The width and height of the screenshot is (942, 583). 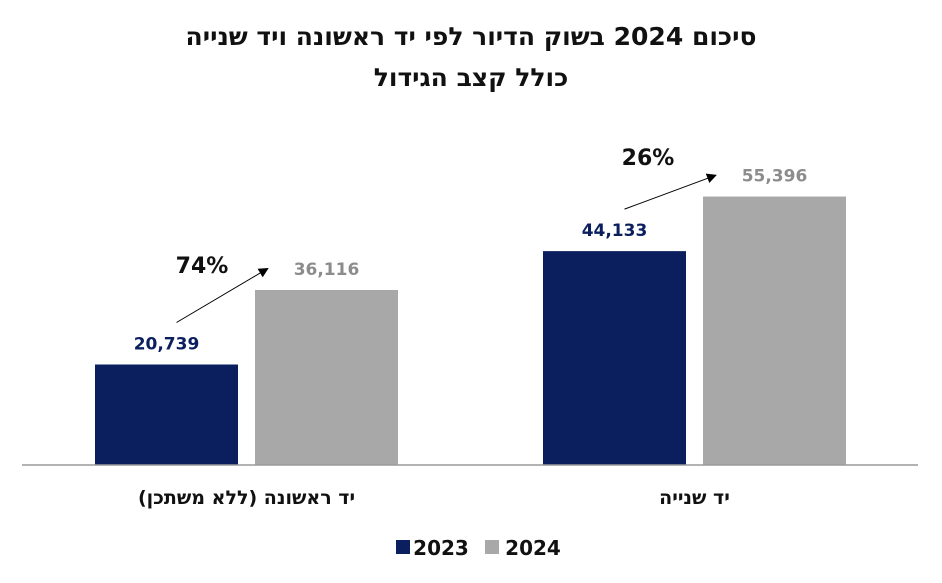 I want to click on data-label-2024-cat-1: 55,396, so click(x=775, y=177).